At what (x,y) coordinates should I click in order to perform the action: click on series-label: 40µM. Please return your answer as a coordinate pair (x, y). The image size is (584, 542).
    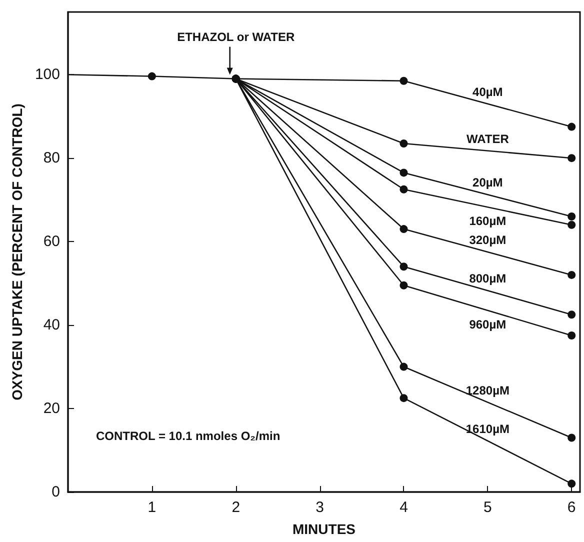
    Looking at the image, I should click on (487, 91).